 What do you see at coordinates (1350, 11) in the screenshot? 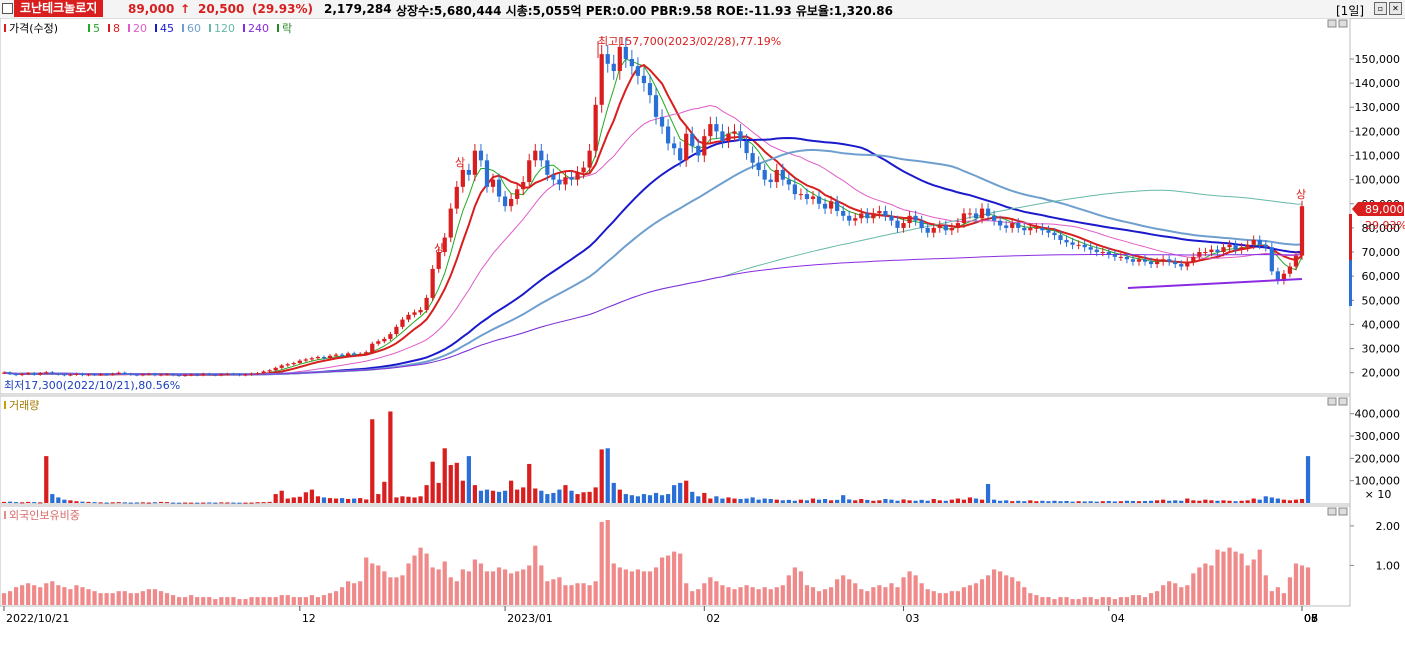
I see `period-selector: [1일]` at bounding box center [1350, 11].